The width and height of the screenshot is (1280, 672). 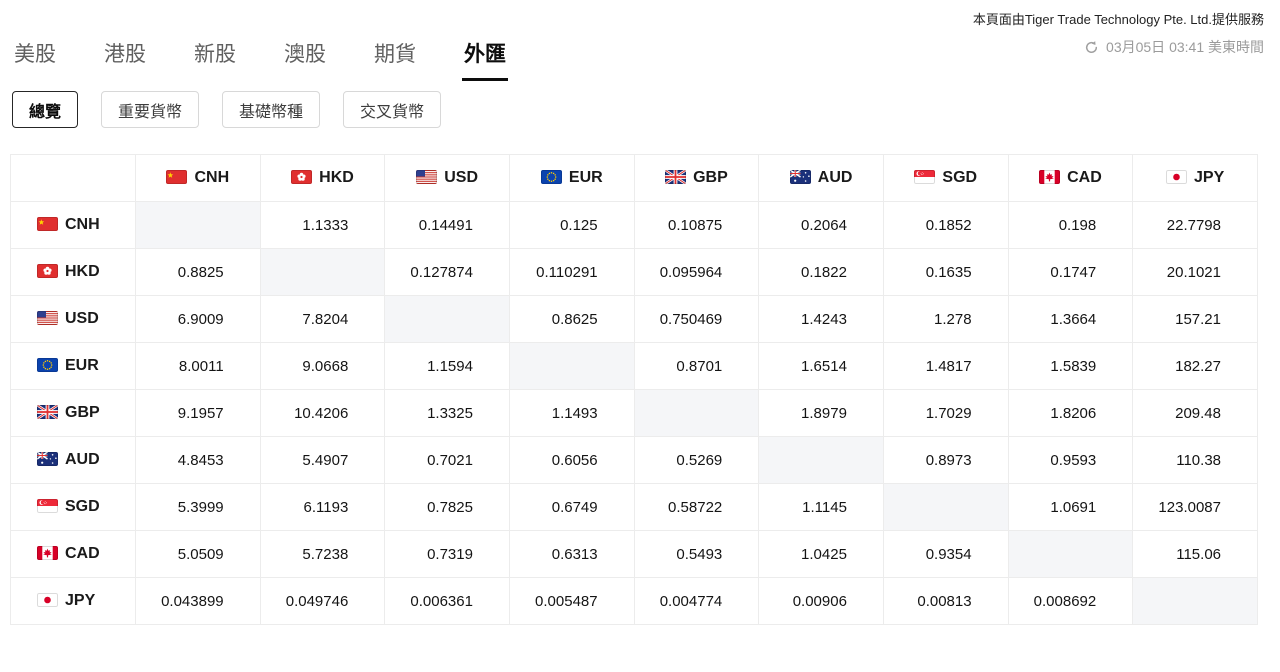 I want to click on rate-gbp-usd: 1.3325, so click(x=447, y=413).